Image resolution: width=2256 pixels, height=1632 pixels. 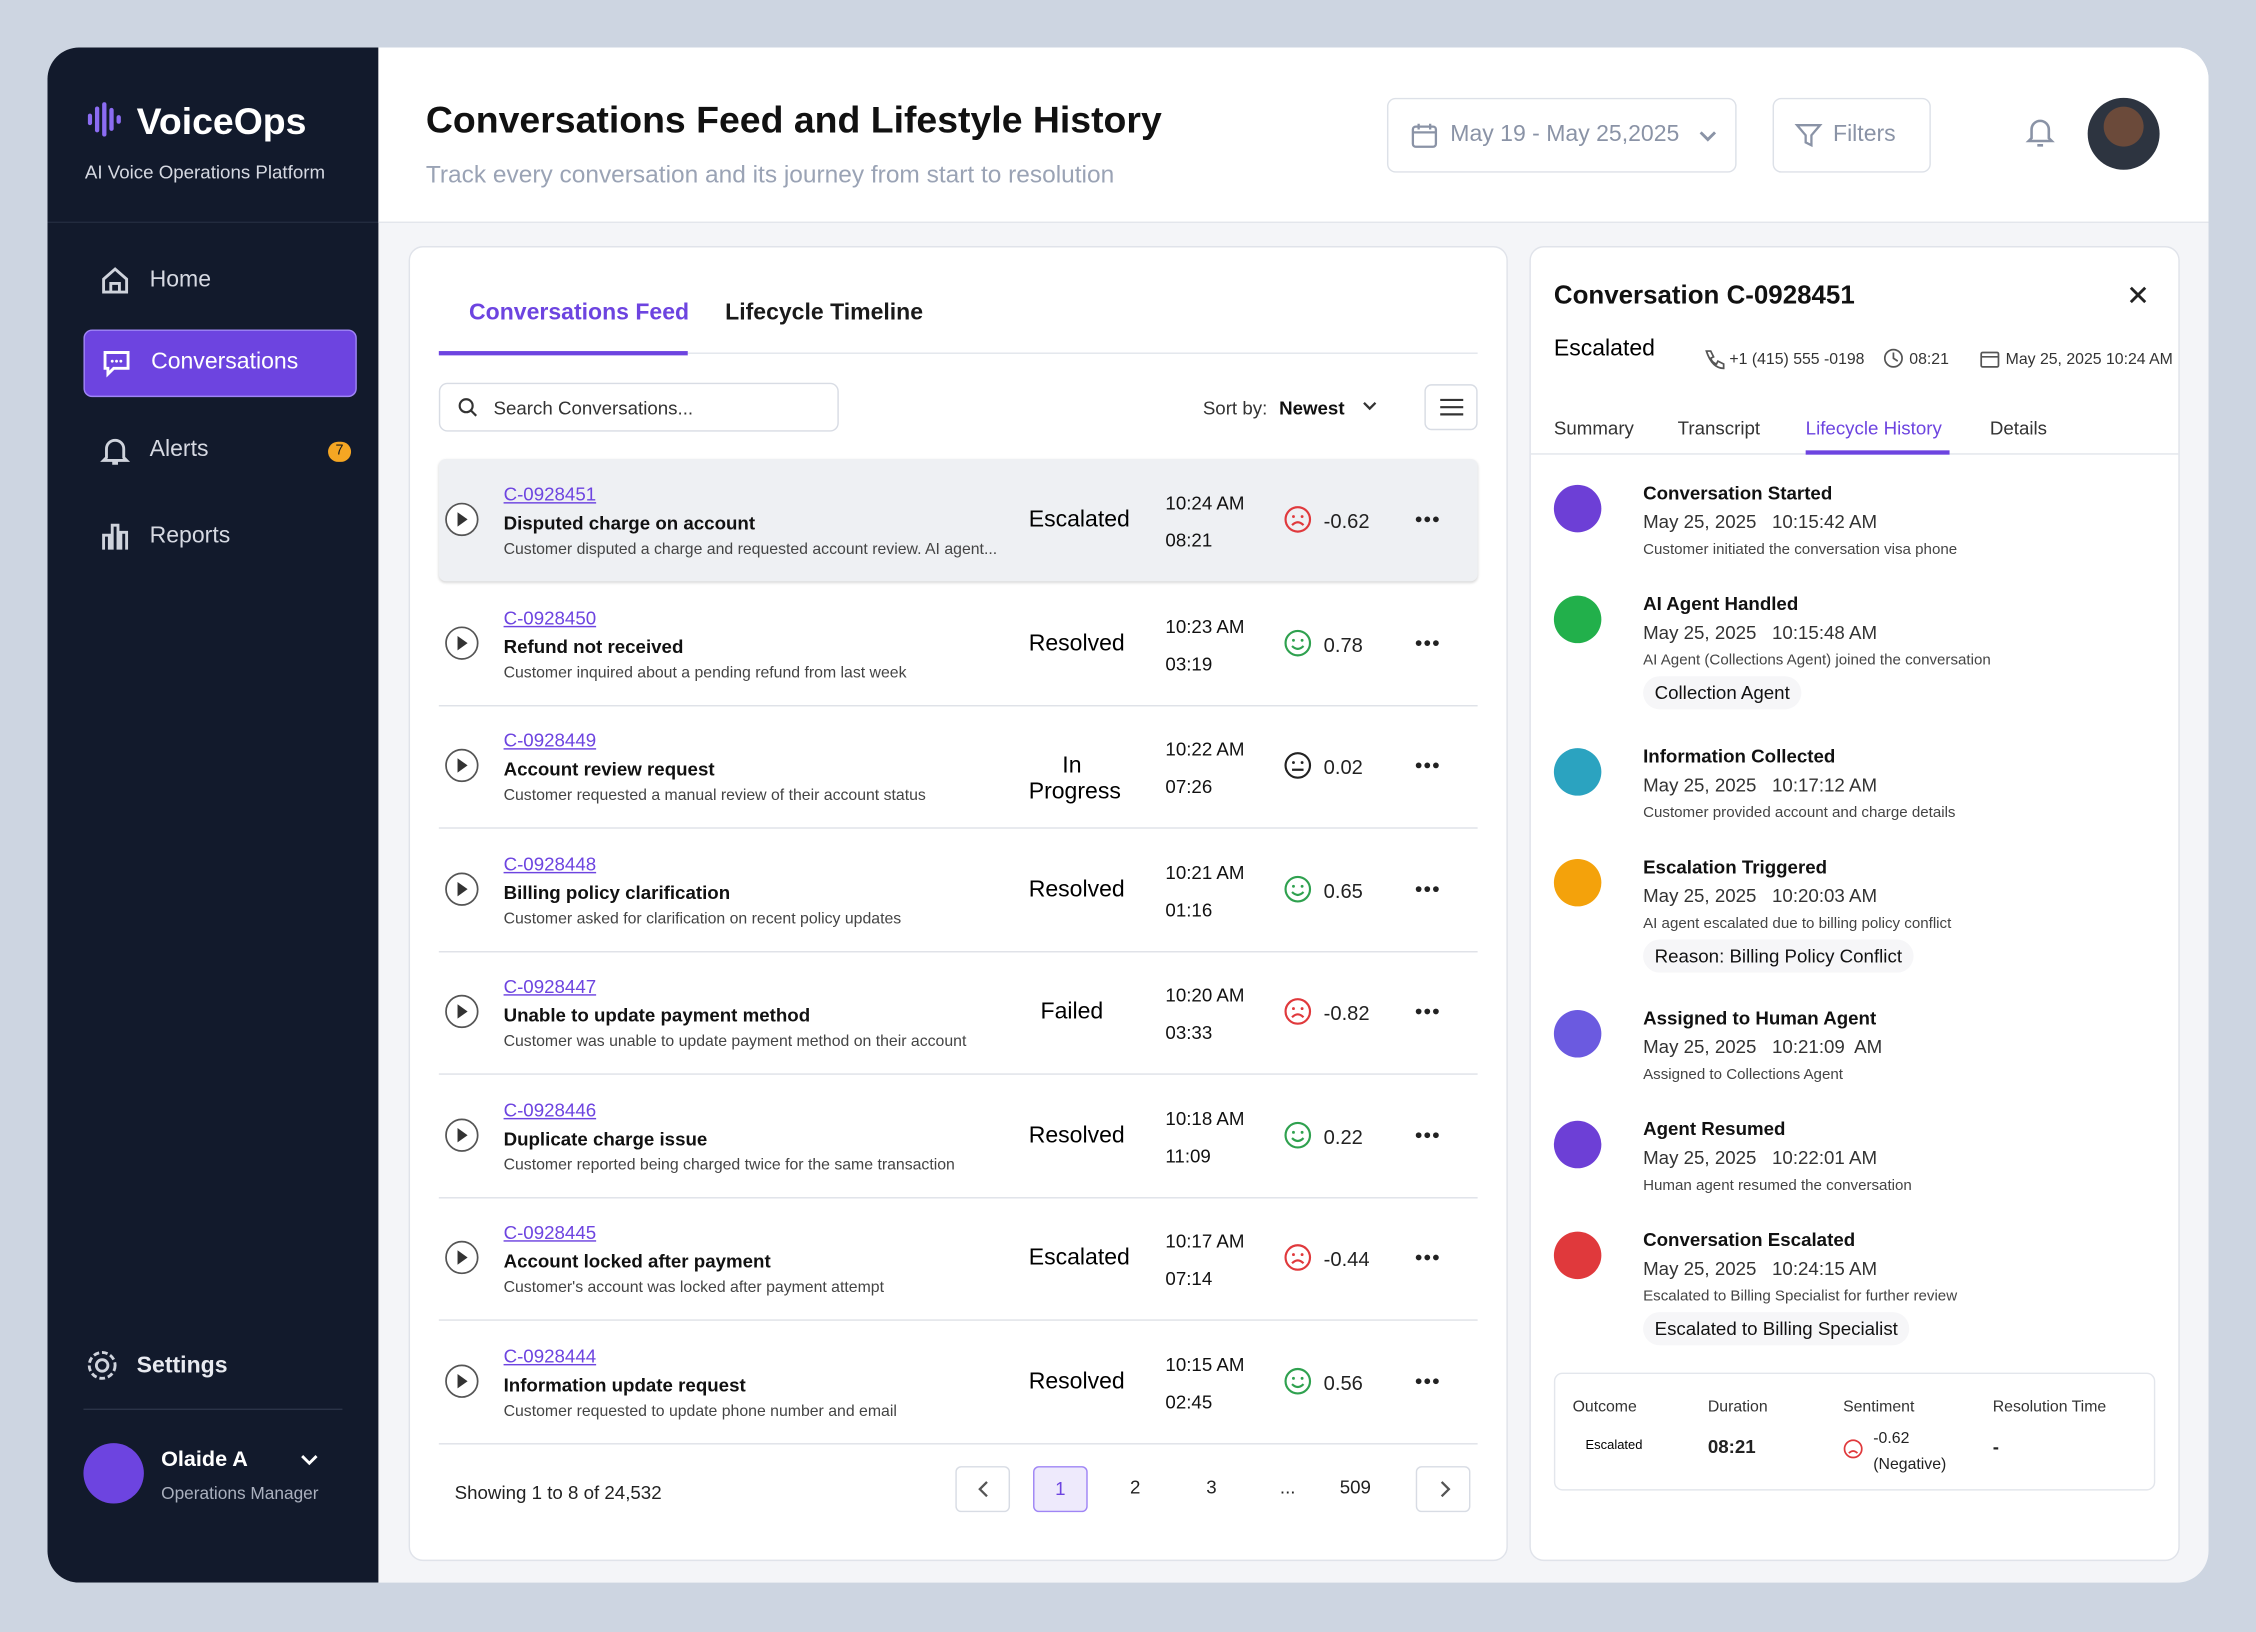 What do you see at coordinates (550, 617) in the screenshot?
I see `conversation-id: C-0928450` at bounding box center [550, 617].